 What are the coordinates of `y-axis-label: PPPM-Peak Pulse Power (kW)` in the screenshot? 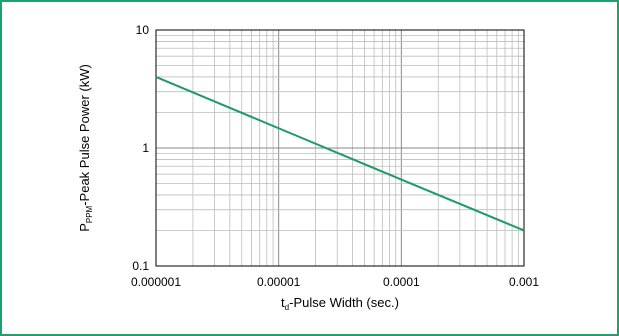 It's located at (85, 148).